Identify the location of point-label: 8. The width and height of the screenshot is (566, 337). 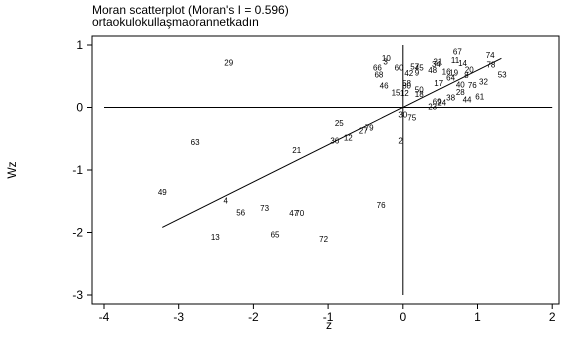
(466, 75).